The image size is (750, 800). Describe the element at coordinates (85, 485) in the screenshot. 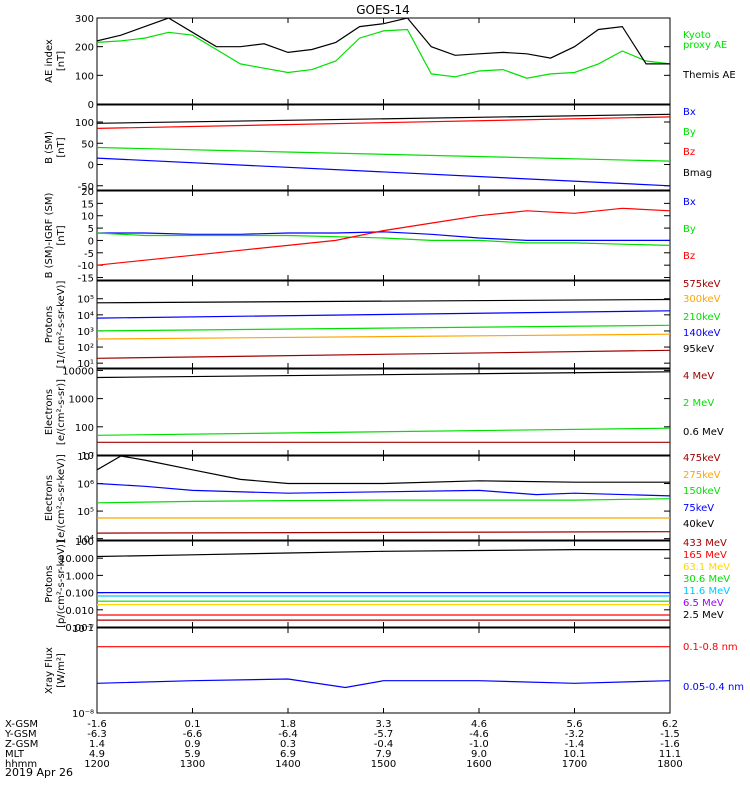

I see `y-tick-label: 10⁶` at that location.